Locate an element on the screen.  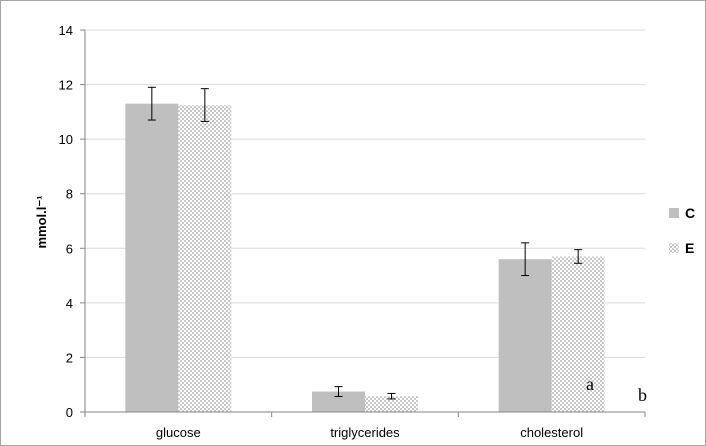
x-tick-label: glucose is located at coordinates (178, 432).